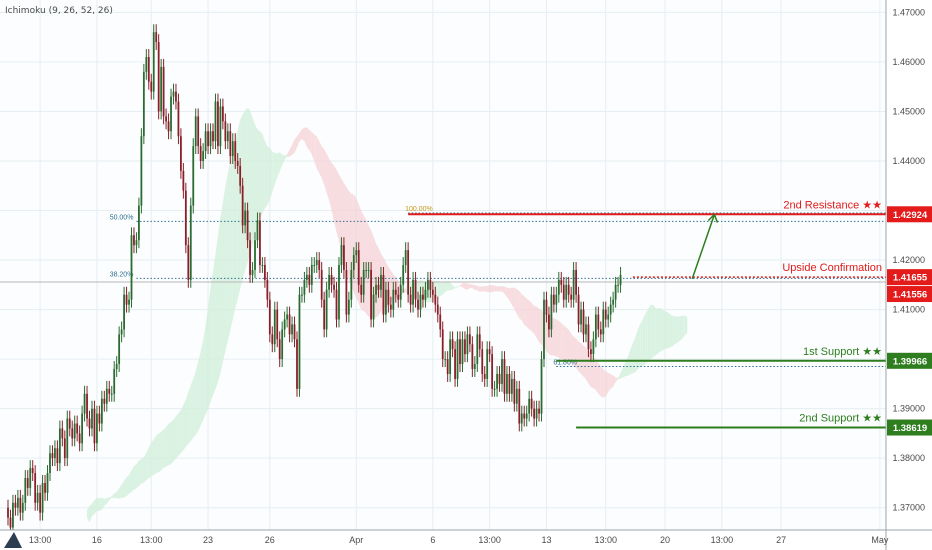 The width and height of the screenshot is (932, 550). I want to click on x-tick-label: 16, so click(97, 540).